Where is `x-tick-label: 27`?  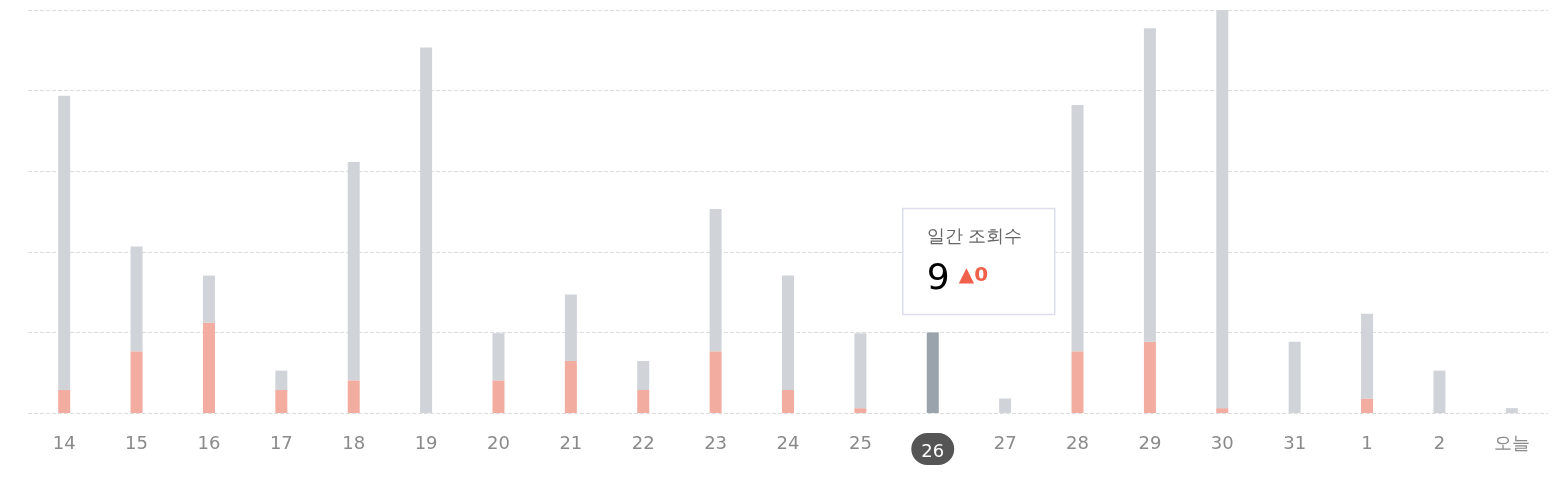 x-tick-label: 27 is located at coordinates (1005, 442).